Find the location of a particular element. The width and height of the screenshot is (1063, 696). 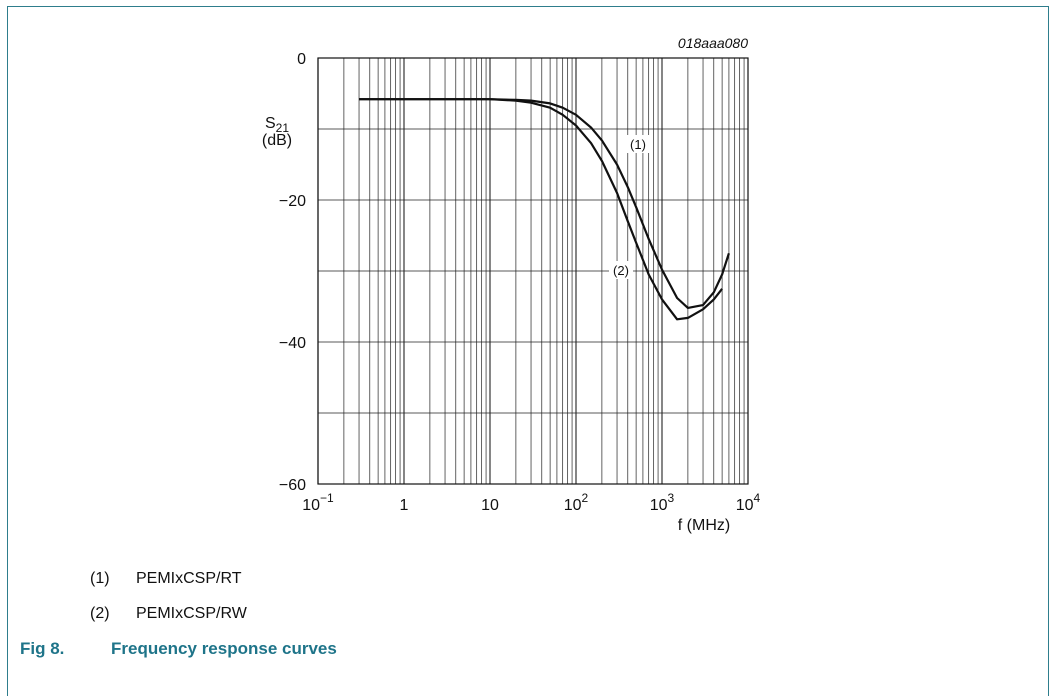

y-tick-label: −60 is located at coordinates (292, 485).